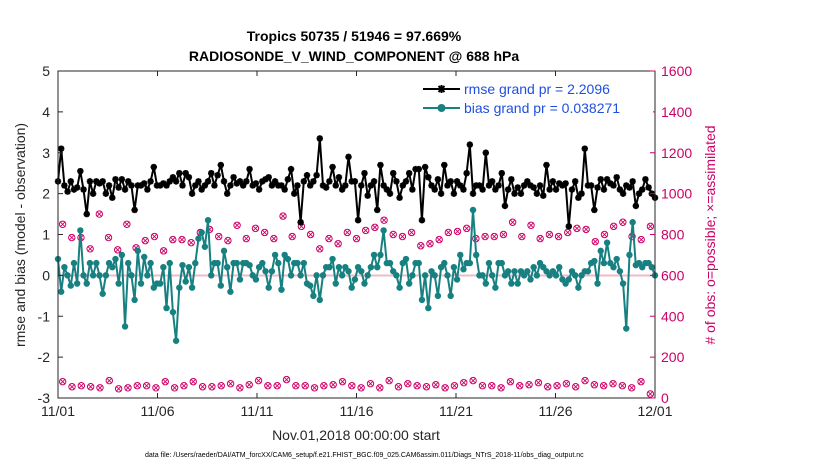  I want to click on rmse-series, so click(356, 182).